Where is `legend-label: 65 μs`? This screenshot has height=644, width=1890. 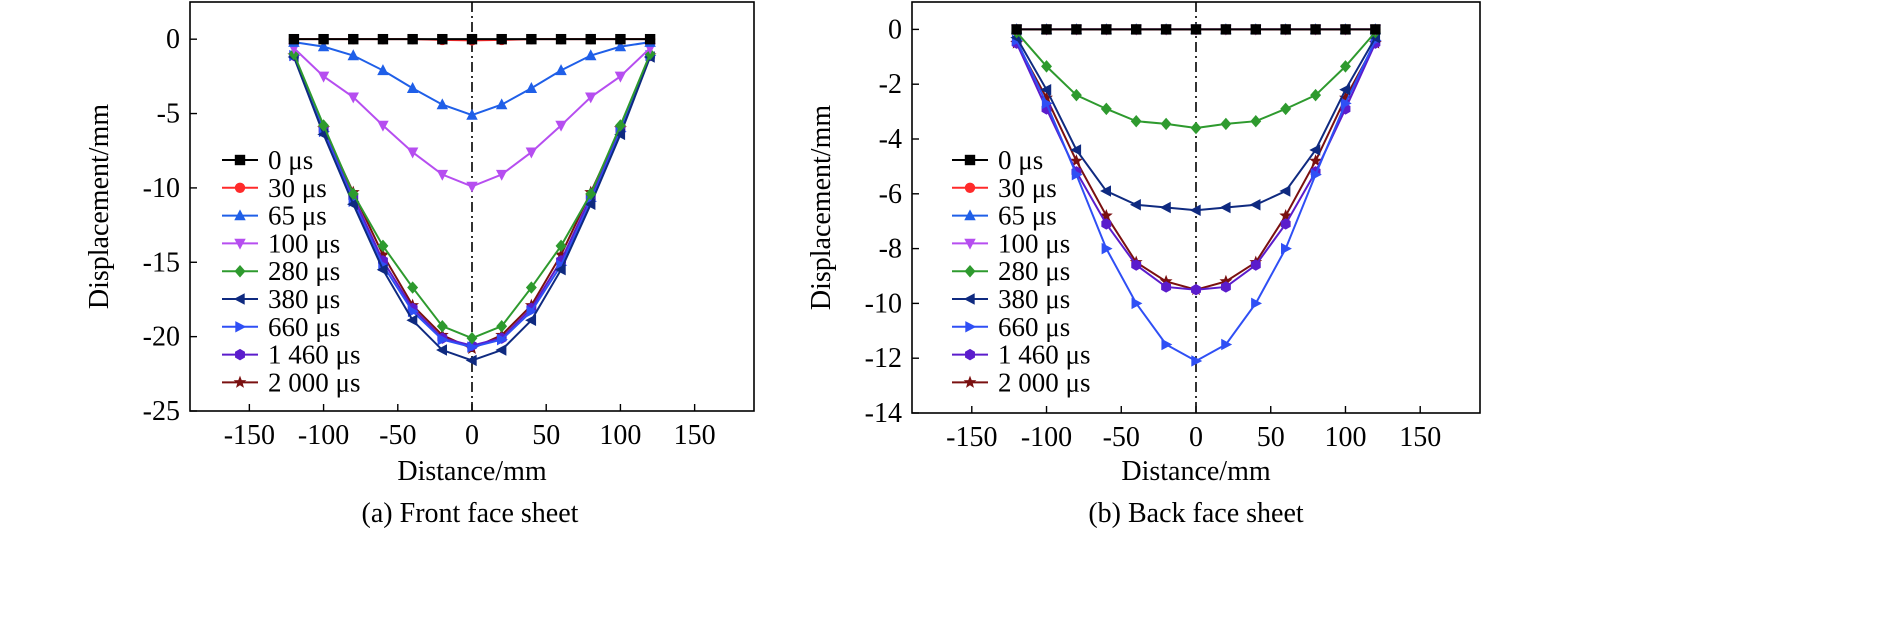 legend-label: 65 μs is located at coordinates (1027, 216).